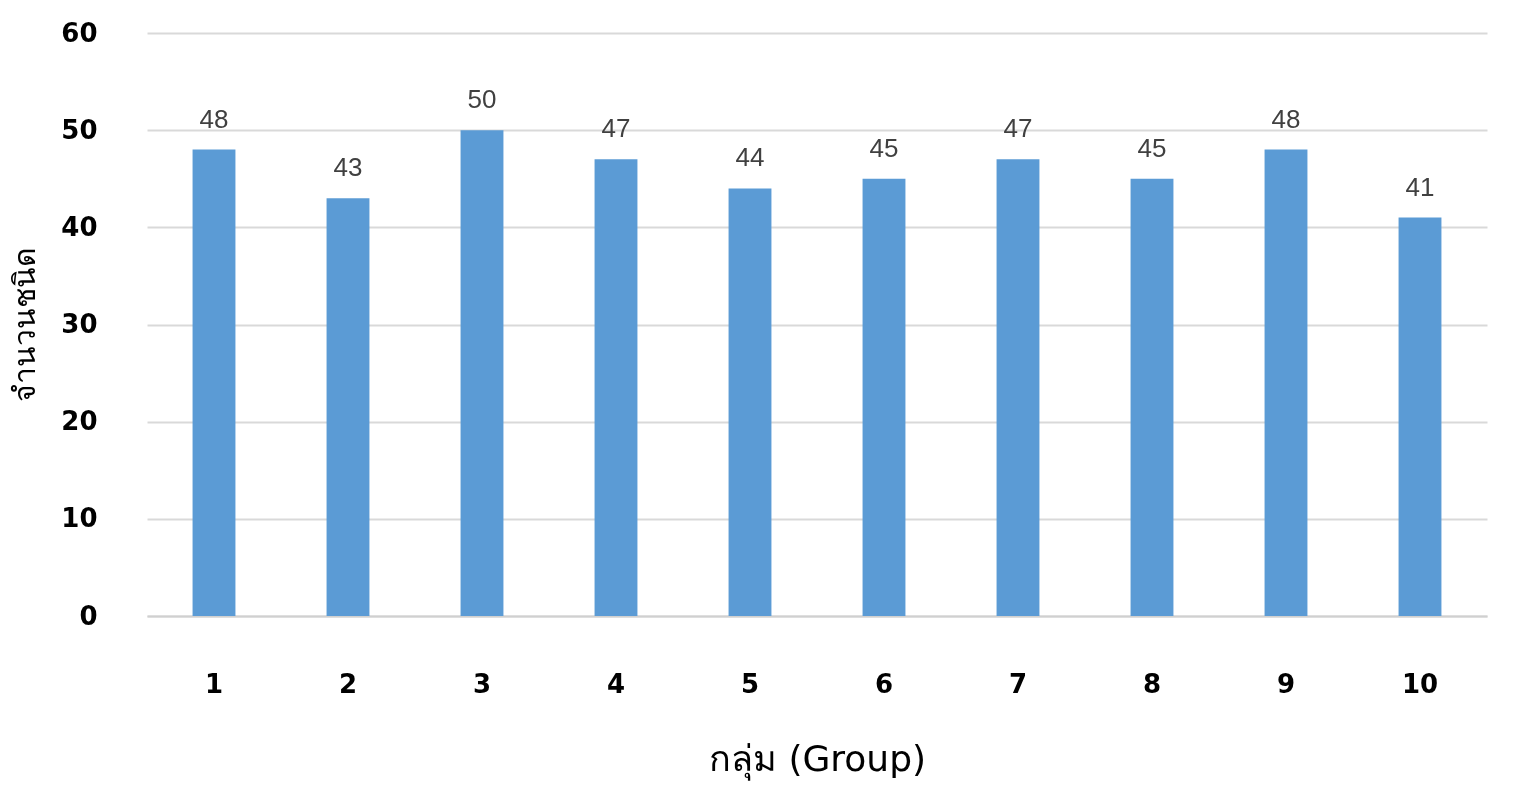  What do you see at coordinates (348, 683) in the screenshot?
I see `x-tick-label: 2` at bounding box center [348, 683].